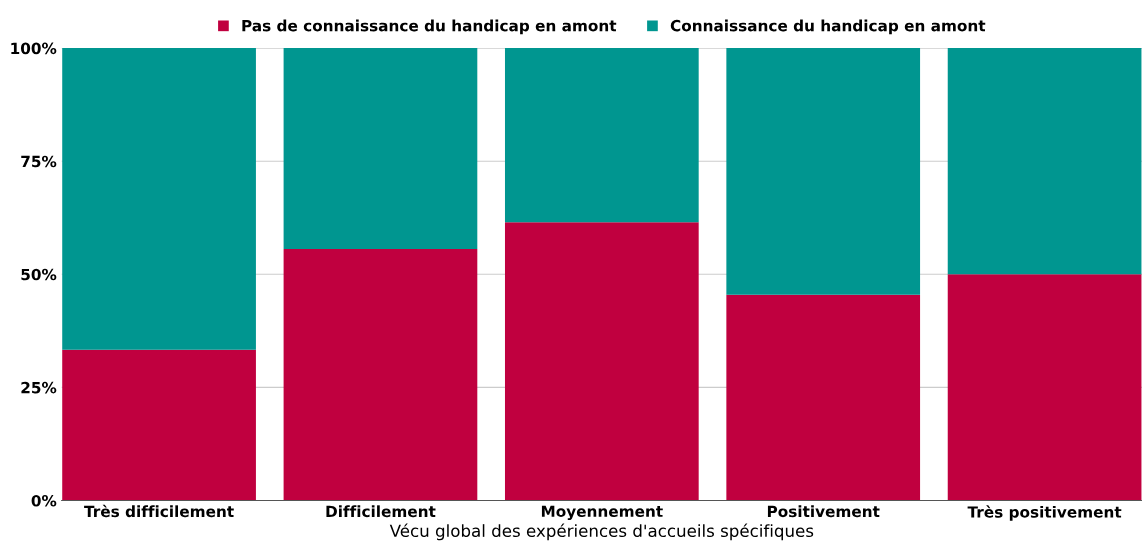  Describe the element at coordinates (39, 387) in the screenshot. I see `y-tick-label: 25%` at that location.